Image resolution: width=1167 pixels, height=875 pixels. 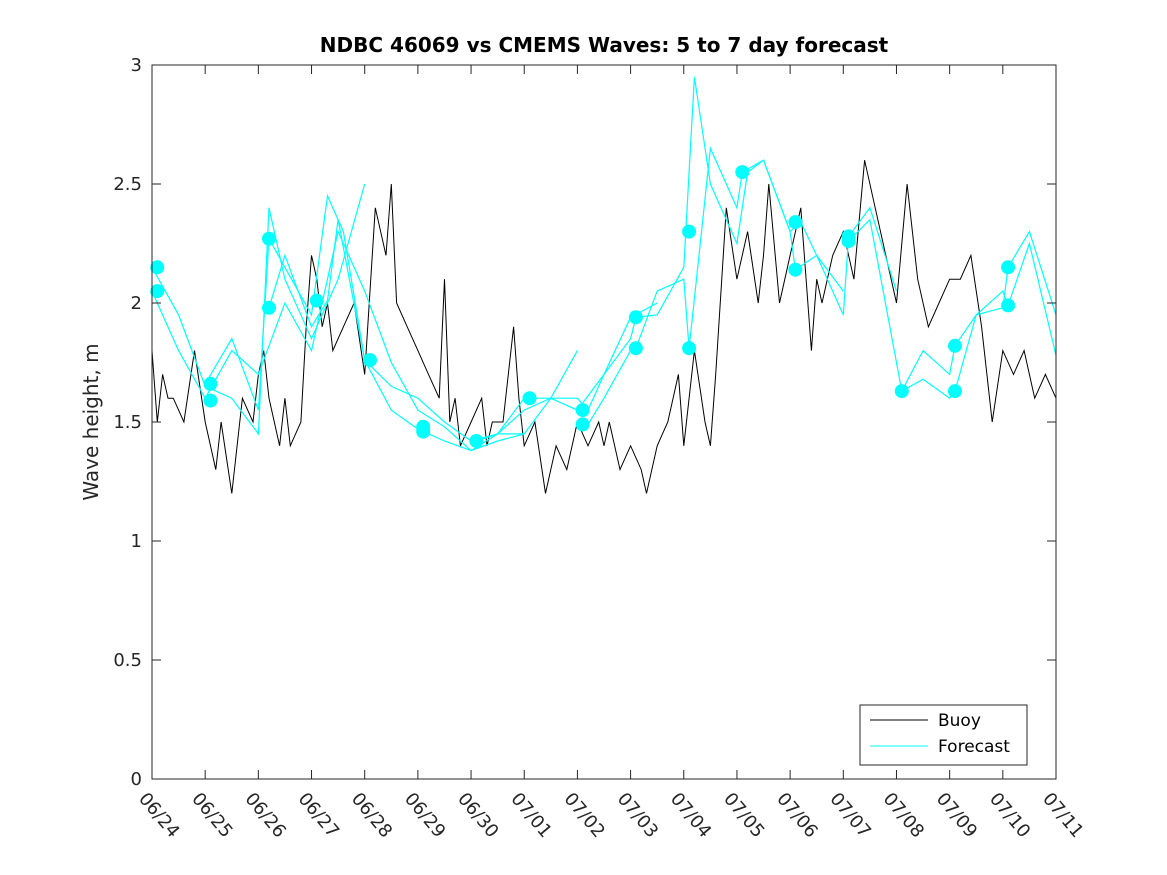 What do you see at coordinates (158, 815) in the screenshot?
I see `x-tick-label: 06/24` at bounding box center [158, 815].